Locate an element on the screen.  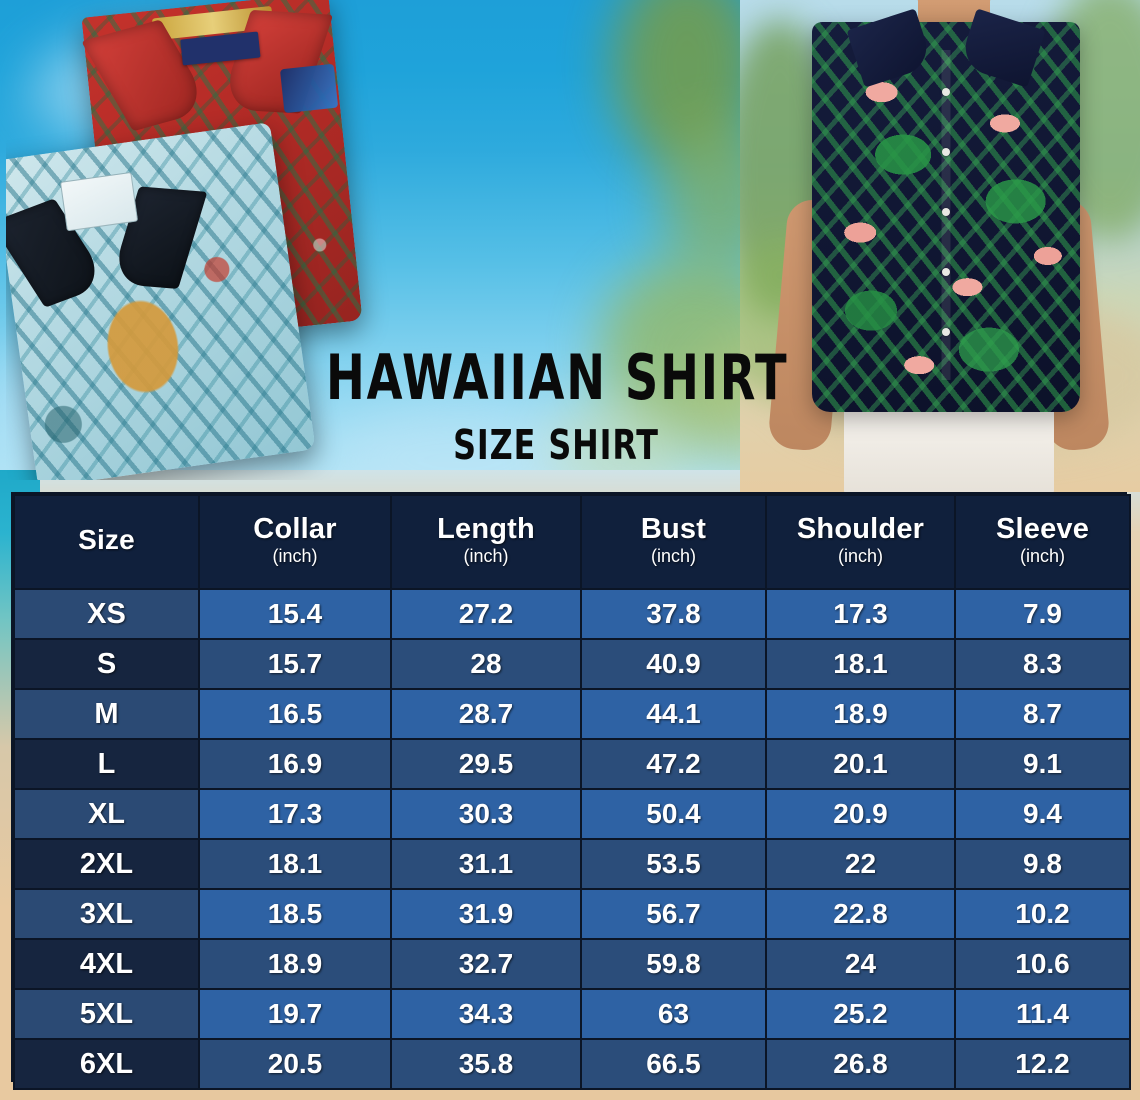
table-row: S 15.7 28 40.9 18.1 8.3 is located at coordinates (572, 664).